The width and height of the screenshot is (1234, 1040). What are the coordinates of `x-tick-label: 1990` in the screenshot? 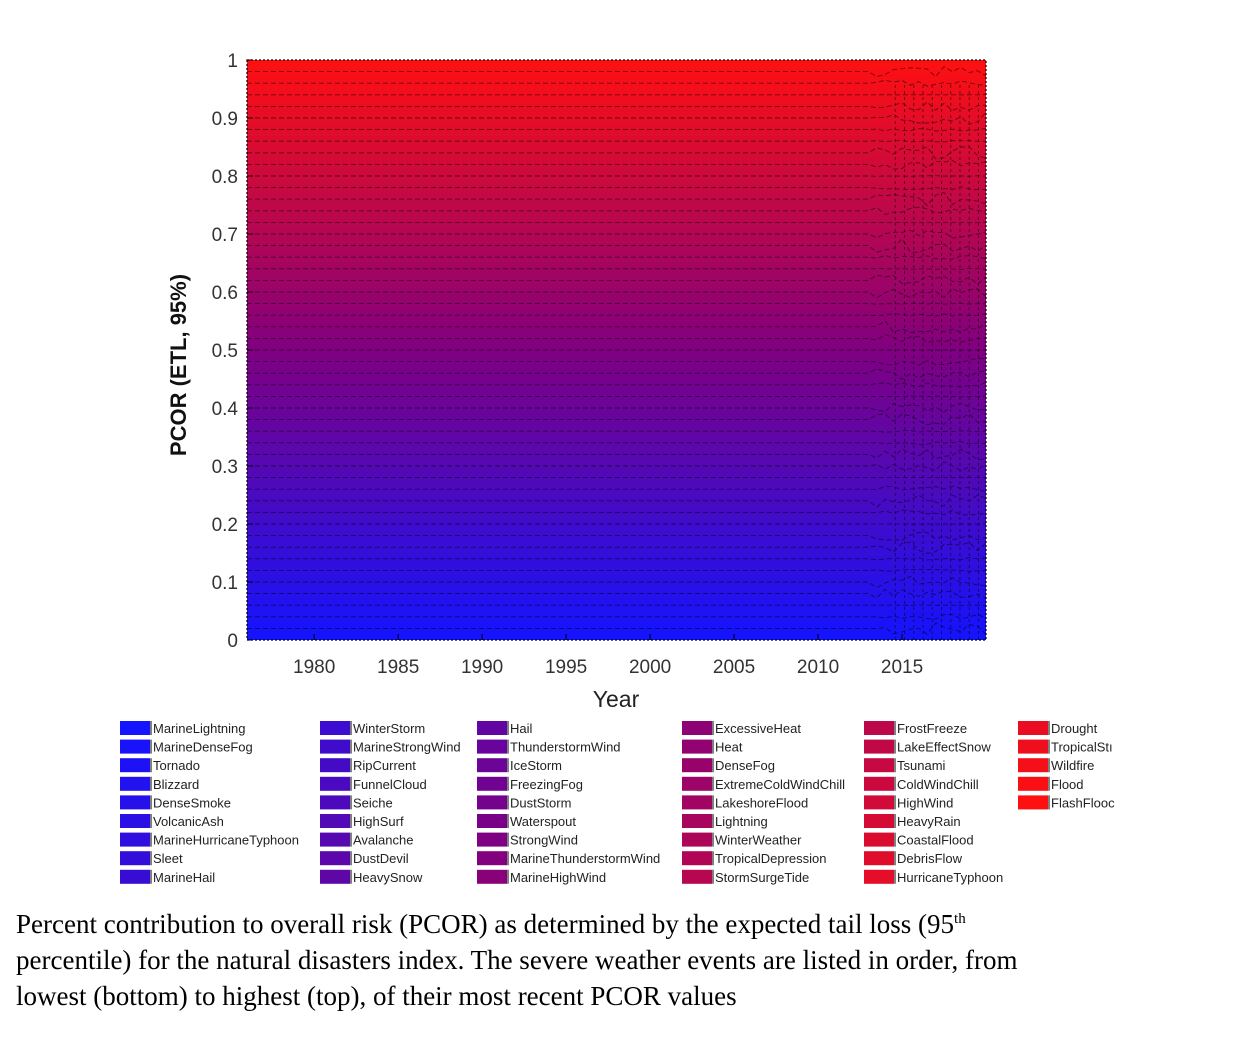 It's located at (482, 667).